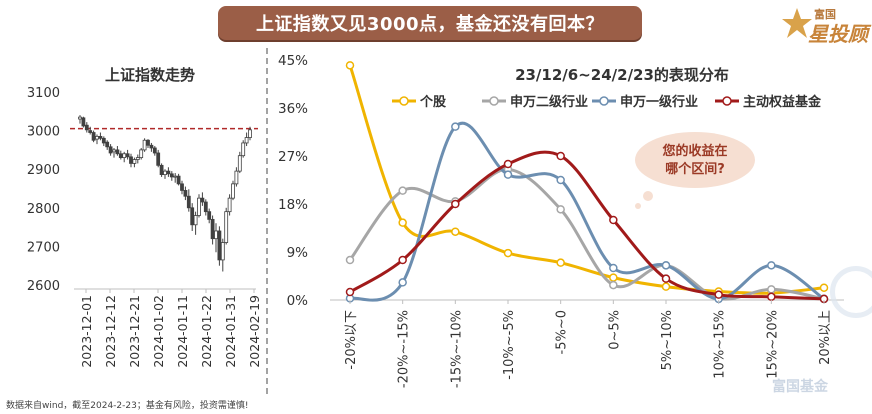 Image resolution: width=872 pixels, height=414 pixels. What do you see at coordinates (638, 206) in the screenshot?
I see `bubble-dot` at bounding box center [638, 206].